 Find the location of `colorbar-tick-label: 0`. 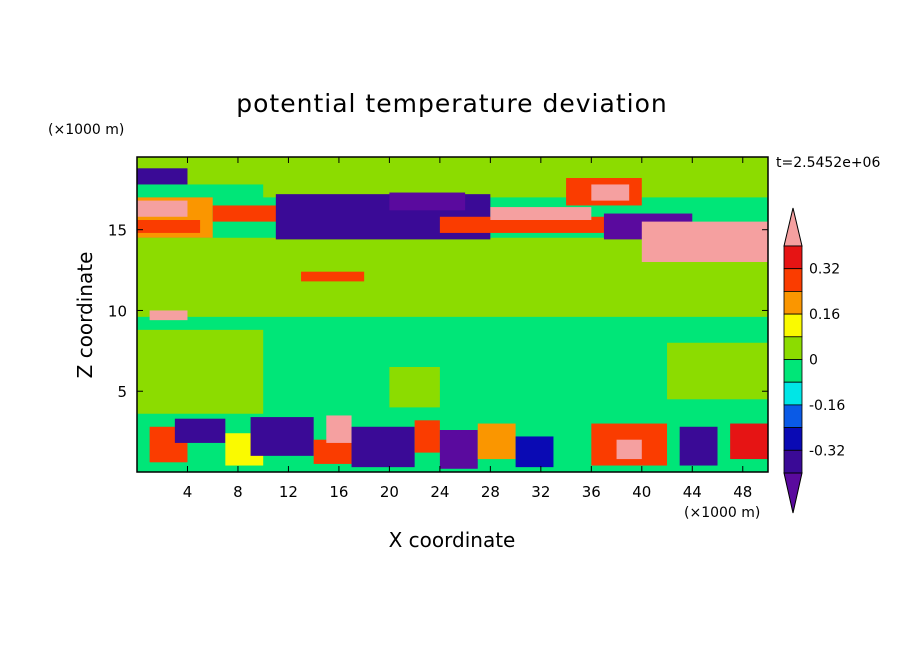

colorbar-tick-label: 0 is located at coordinates (813, 361).